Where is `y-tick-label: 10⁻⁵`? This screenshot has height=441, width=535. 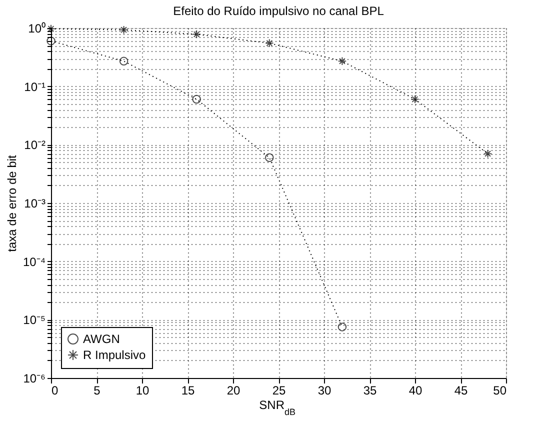 y-tick-label: 10⁻⁵ is located at coordinates (34, 320).